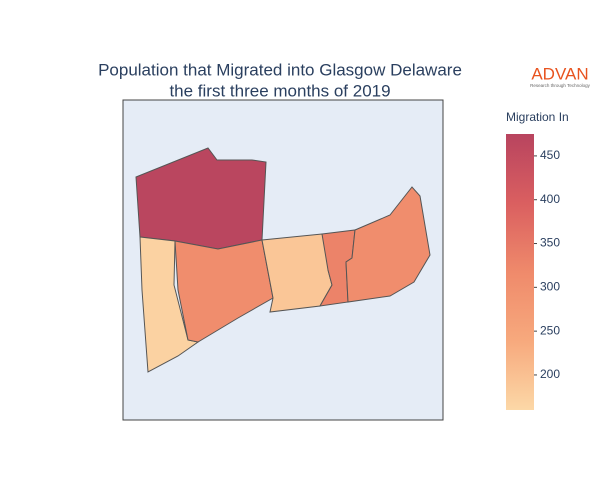 Image resolution: width=600 pixels, height=500 pixels. Describe the element at coordinates (550, 330) in the screenshot. I see `colorbar-tick-label: 250` at that location.